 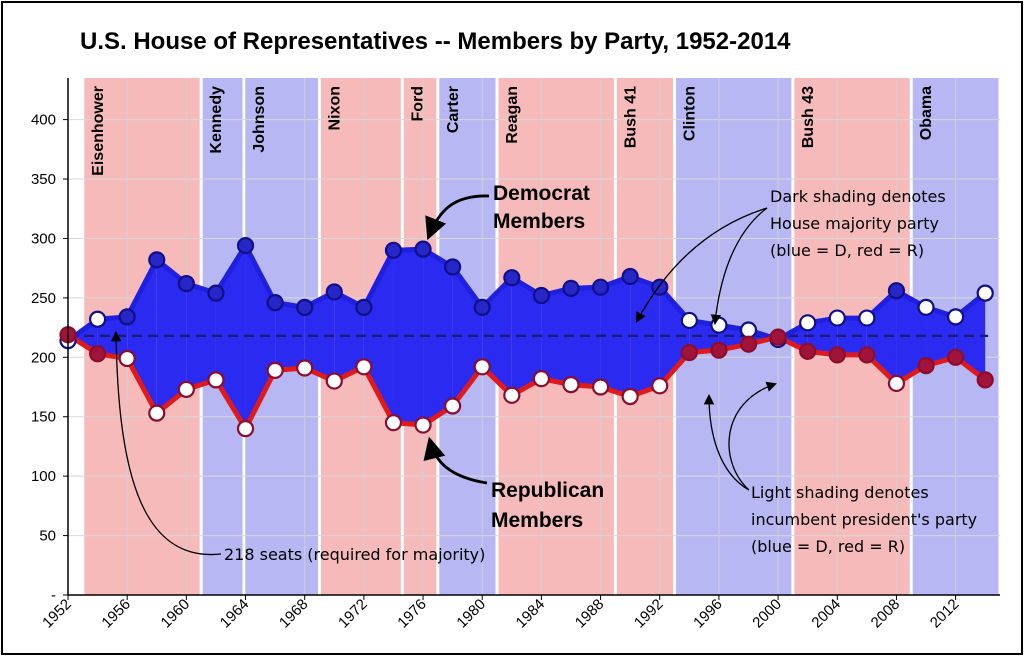 What do you see at coordinates (590, 614) in the screenshot?
I see `x-tick-label: 1988` at bounding box center [590, 614].